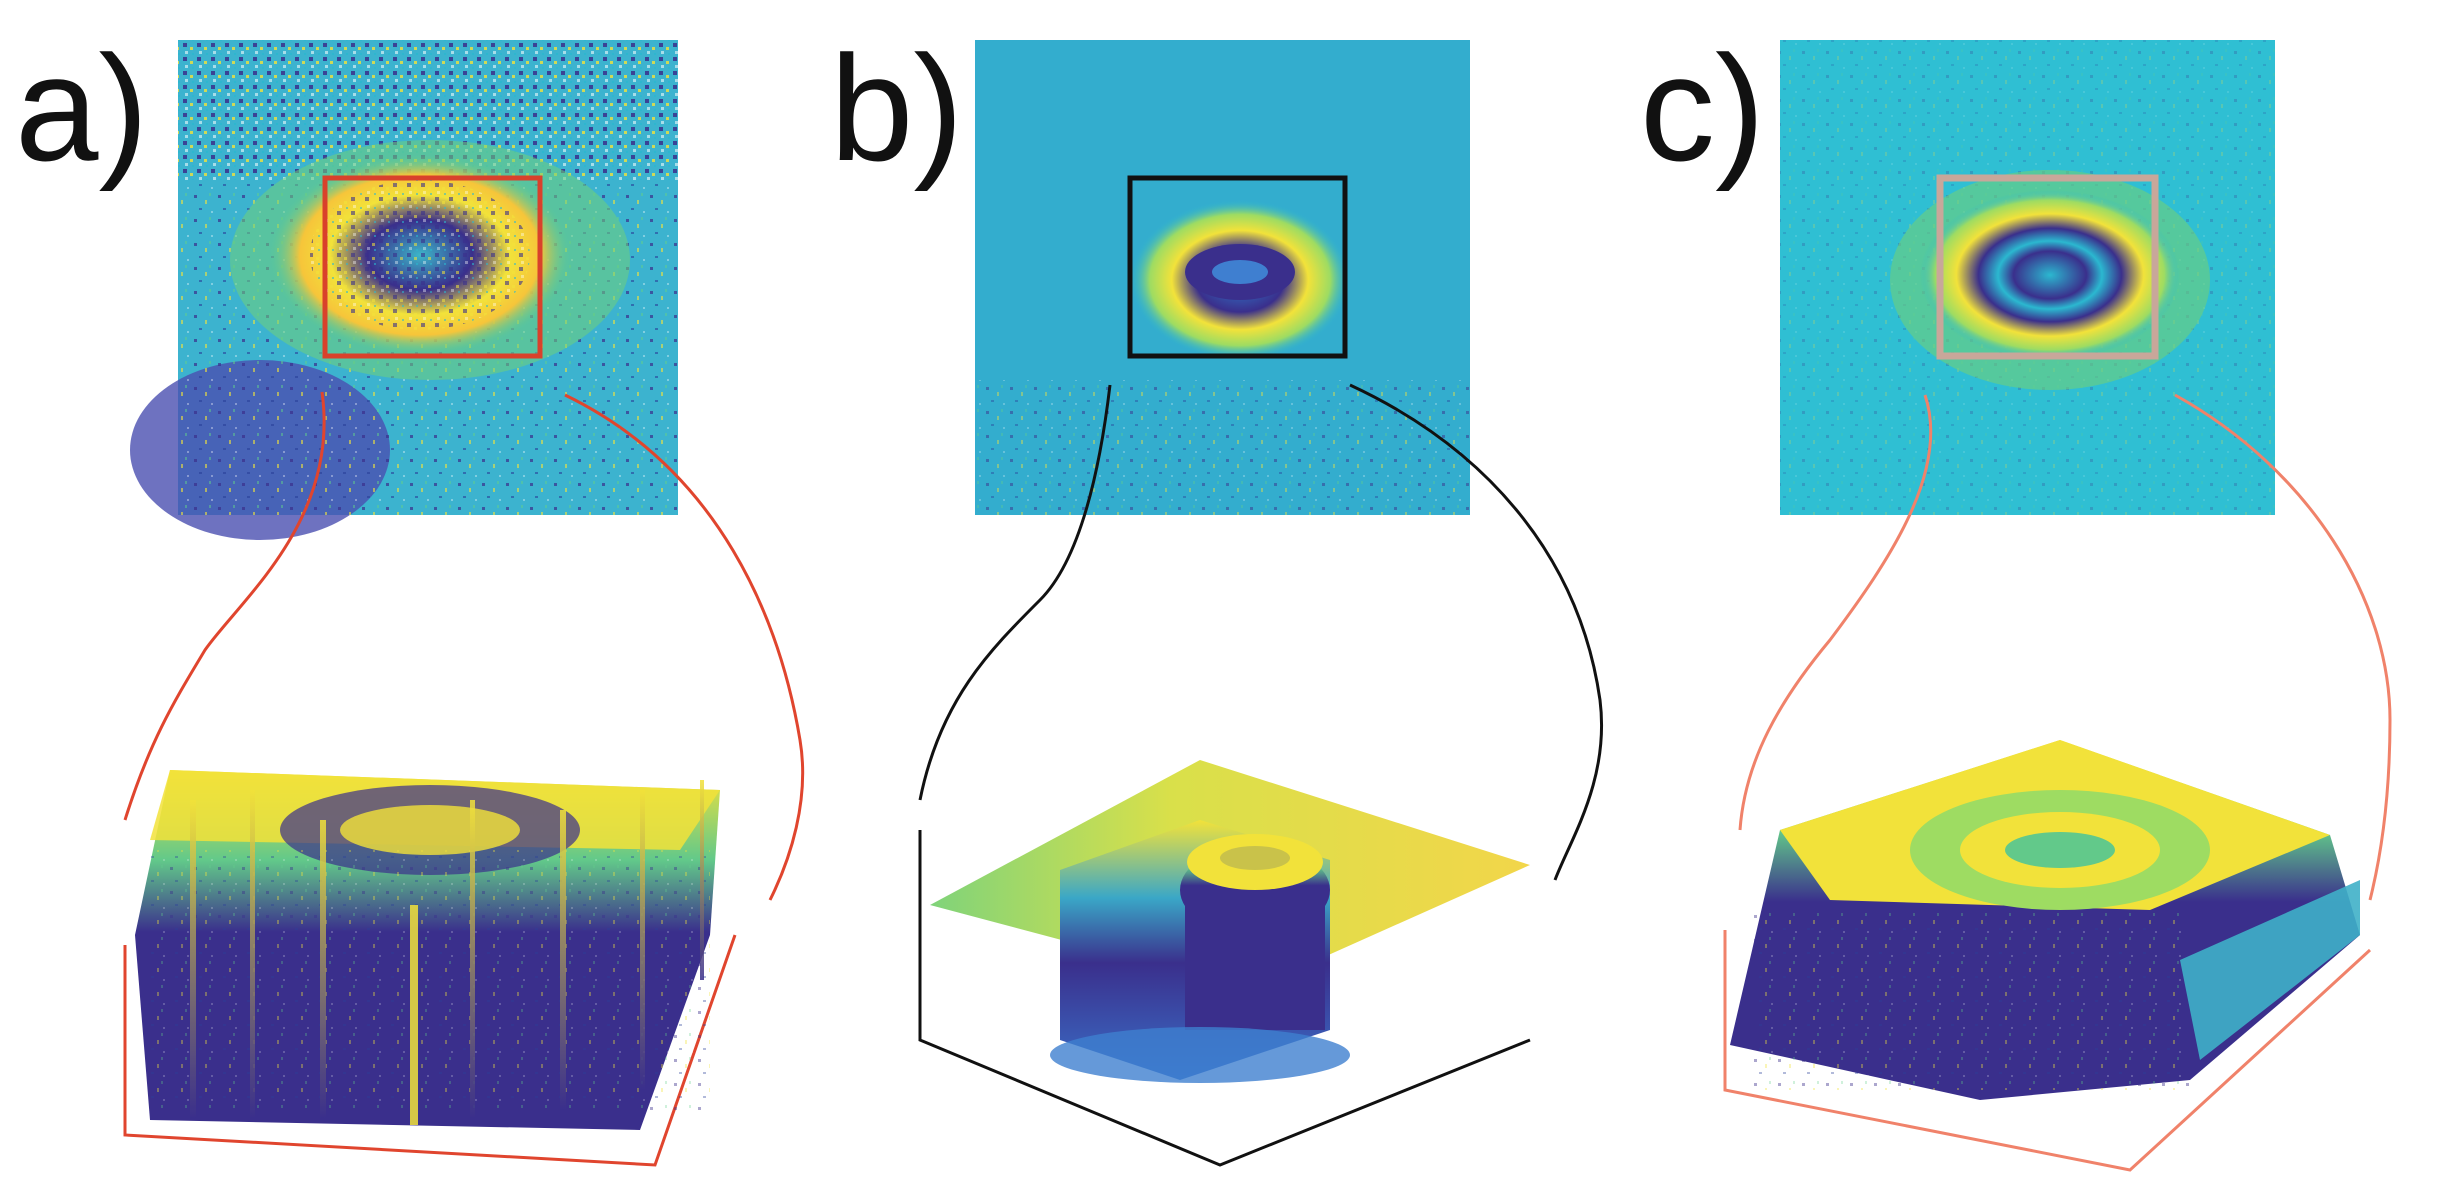 This screenshot has width=2453, height=1195. I want to click on surface-plot-b, so click(1230, 921).